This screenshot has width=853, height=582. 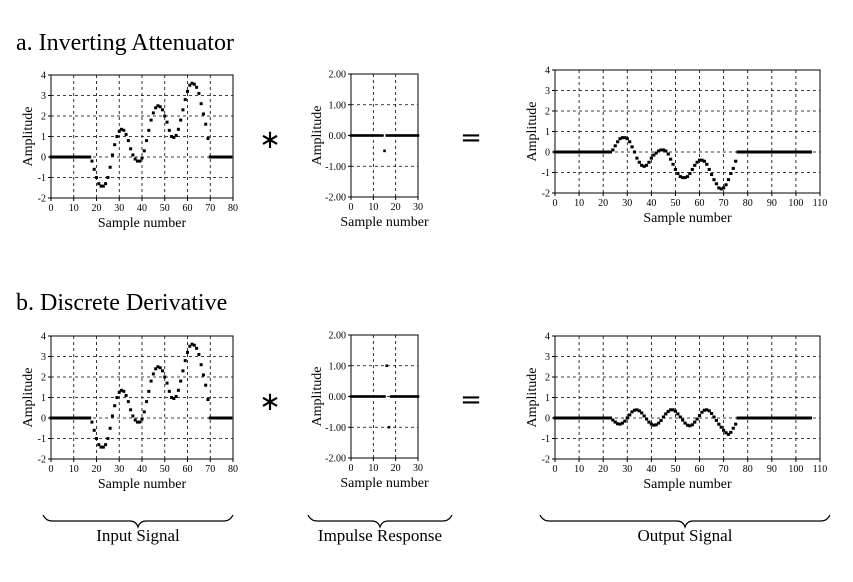 What do you see at coordinates (338, 397) in the screenshot?
I see `y-tick-label: 0.00` at bounding box center [338, 397].